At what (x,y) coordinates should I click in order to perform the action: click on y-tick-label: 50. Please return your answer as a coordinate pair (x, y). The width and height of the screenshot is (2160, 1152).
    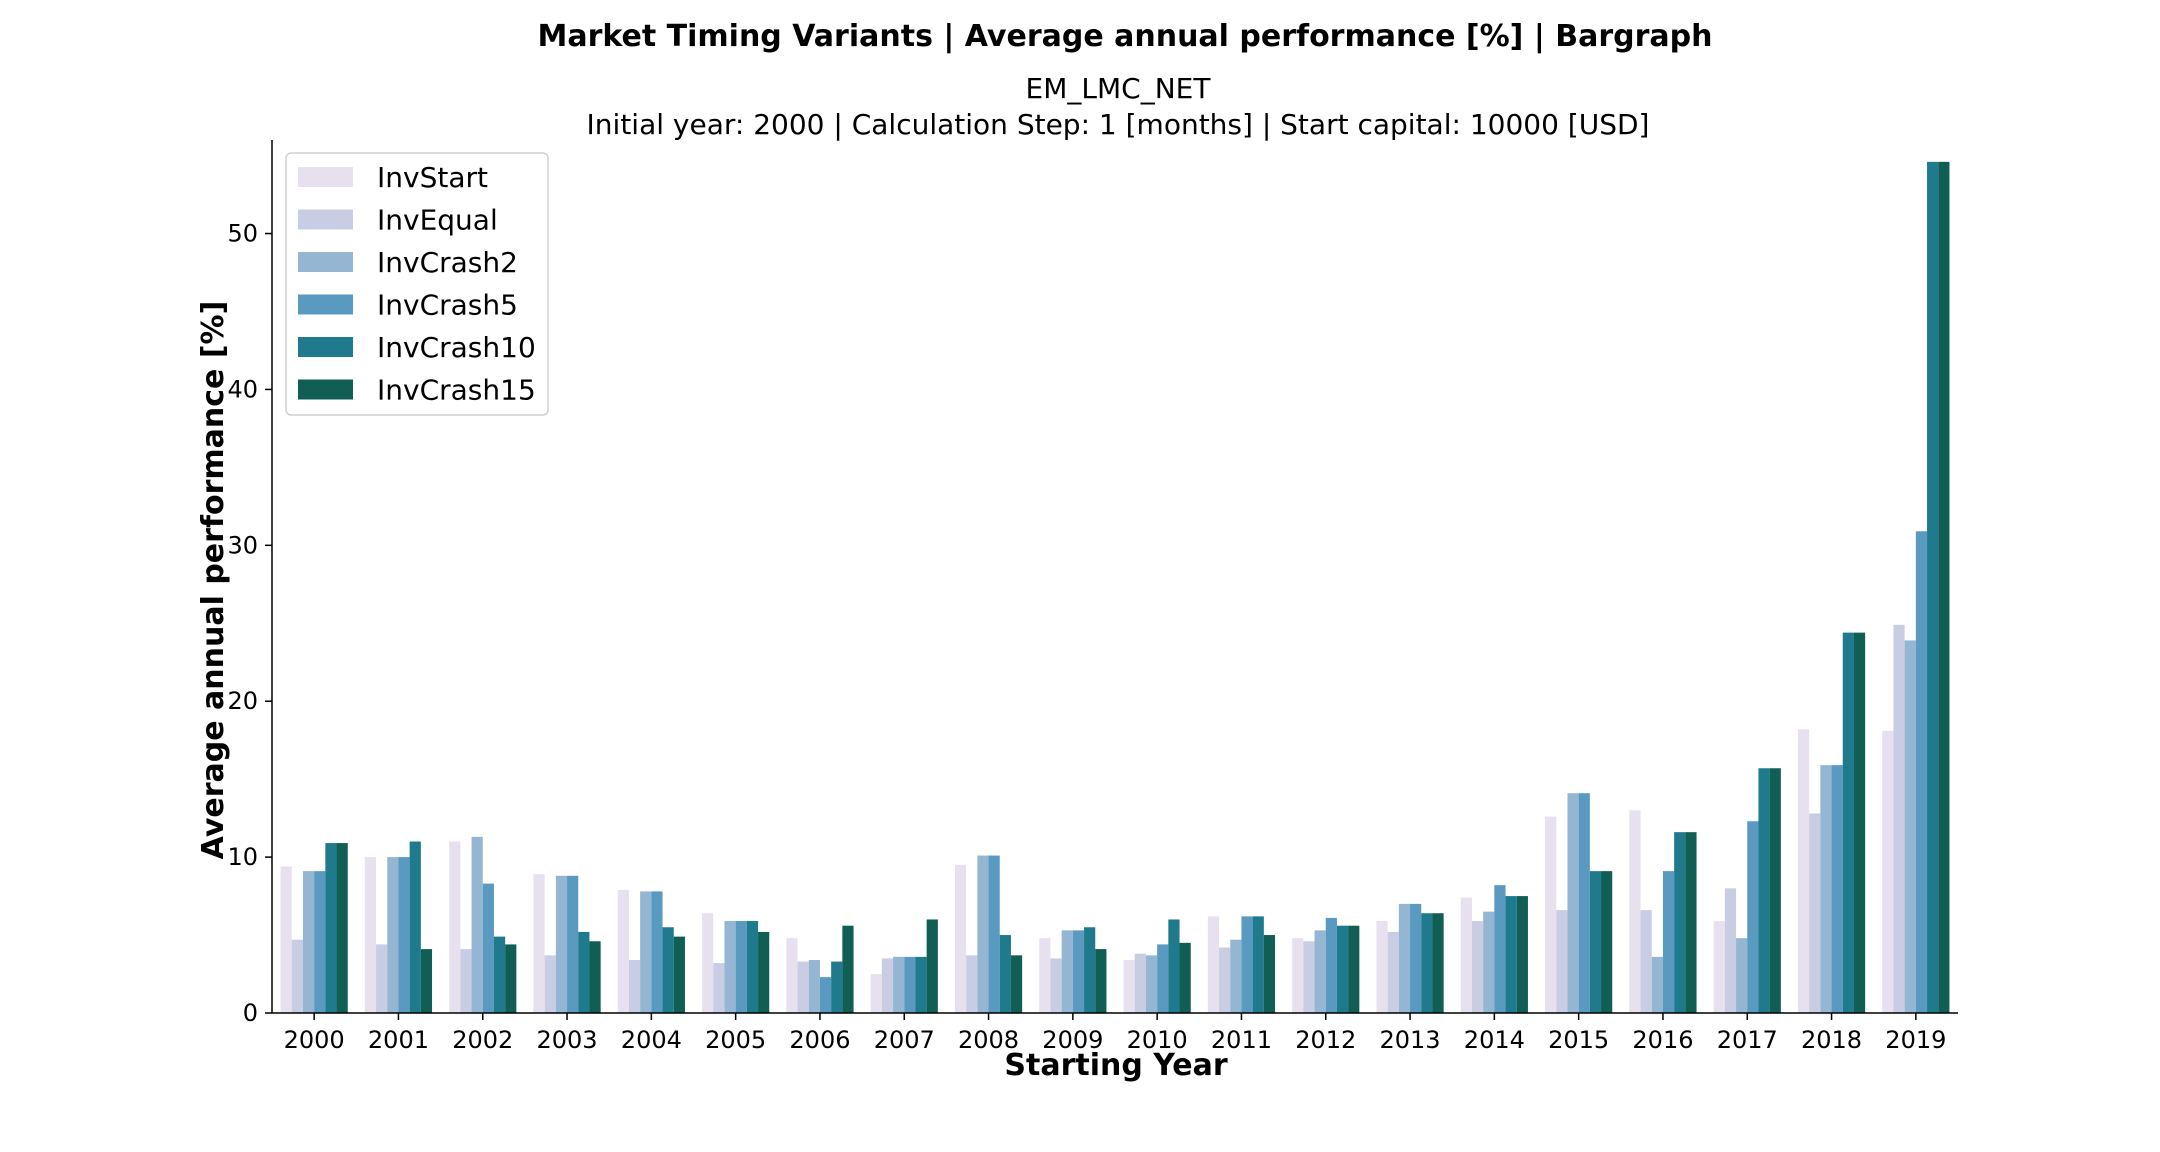
    Looking at the image, I should click on (242, 234).